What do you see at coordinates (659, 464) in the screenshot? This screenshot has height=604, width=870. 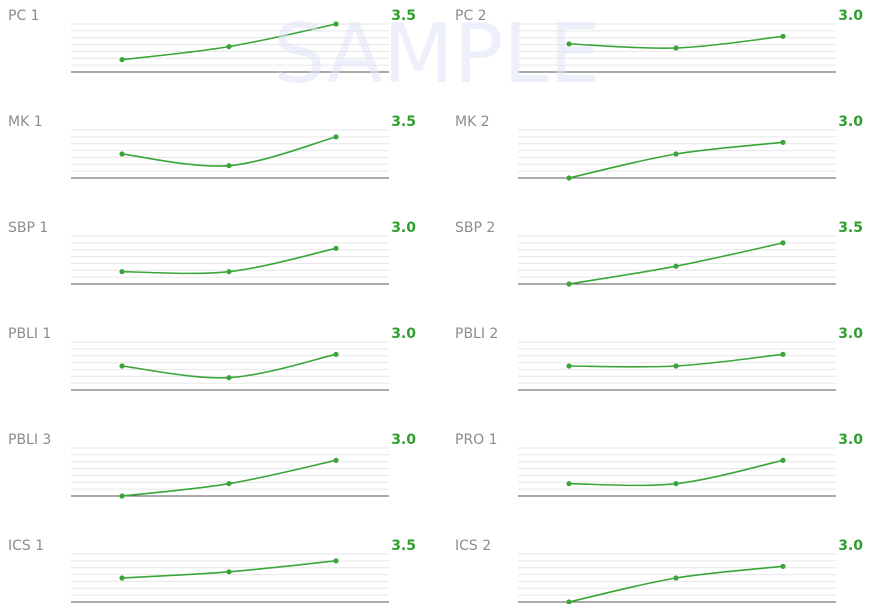 I see `sparkline-panel: PRO 1 3.0` at bounding box center [659, 464].